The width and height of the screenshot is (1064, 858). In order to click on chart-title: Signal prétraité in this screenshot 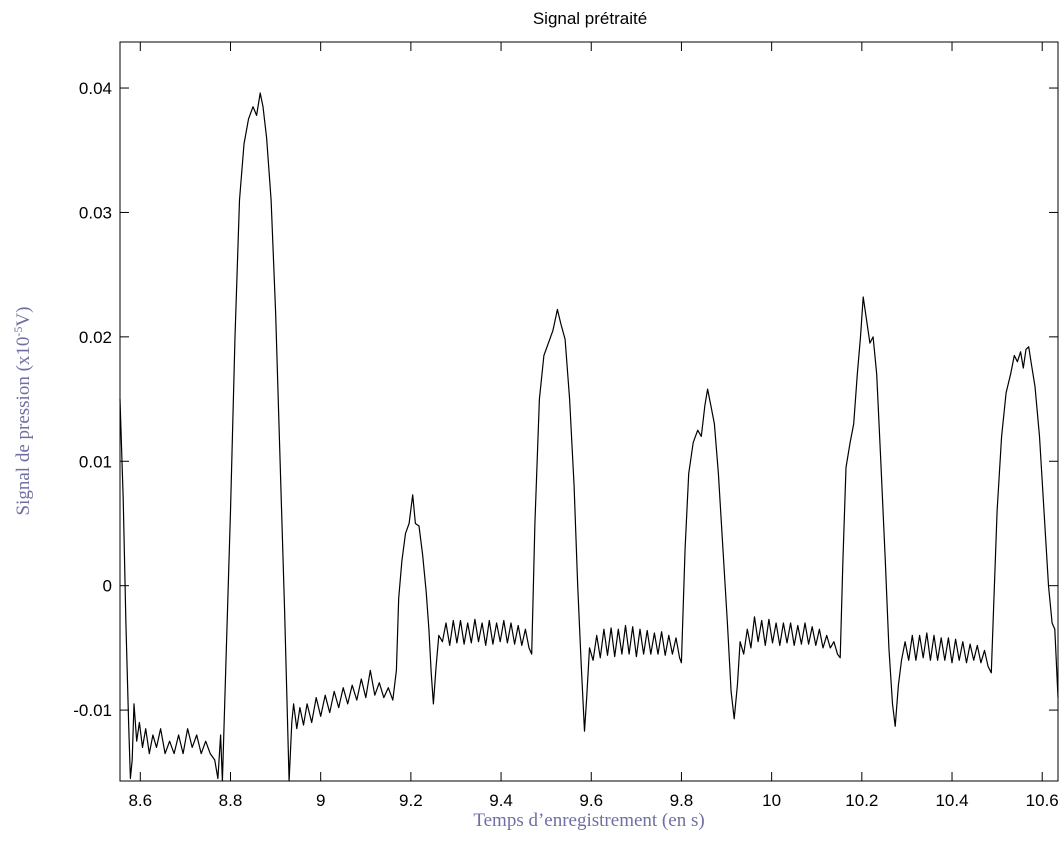, I will do `click(590, 18)`.